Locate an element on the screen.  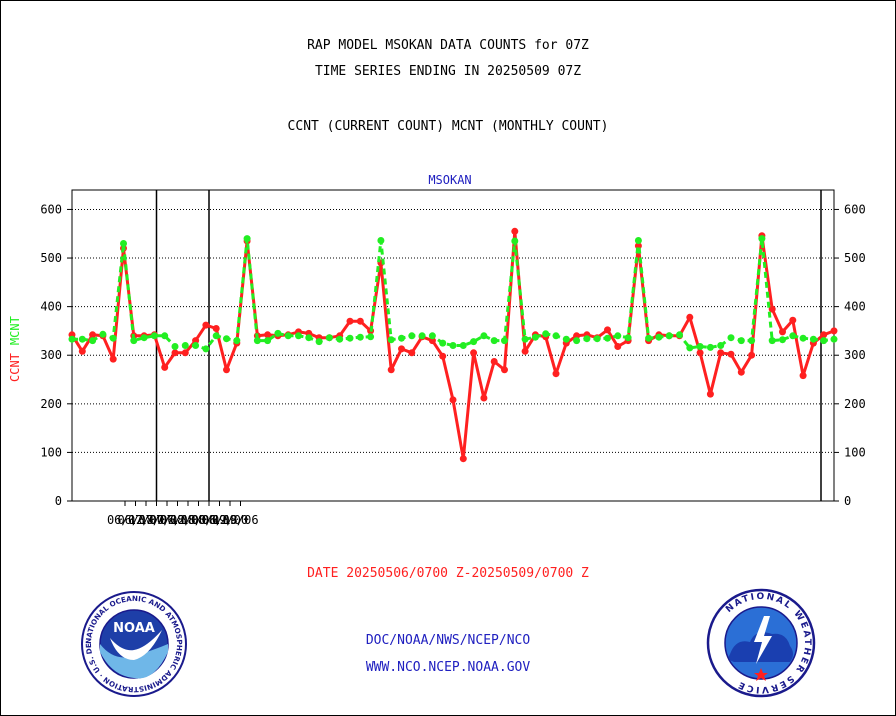
x-tick-label: 07/06 is located at coordinates (156, 520).